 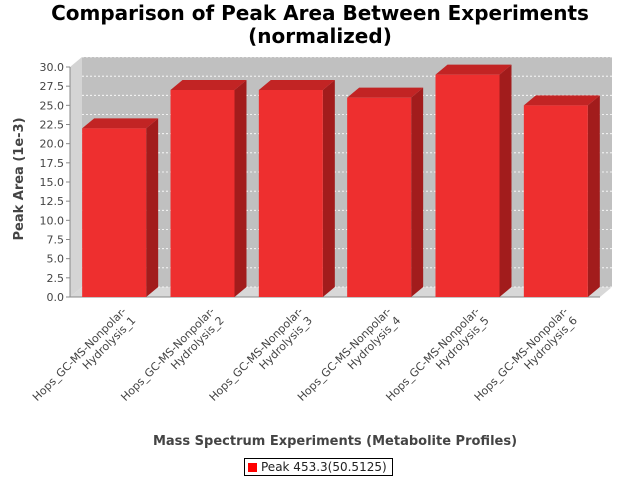 I want to click on y-tick-label: 27.5, so click(x=52, y=86).